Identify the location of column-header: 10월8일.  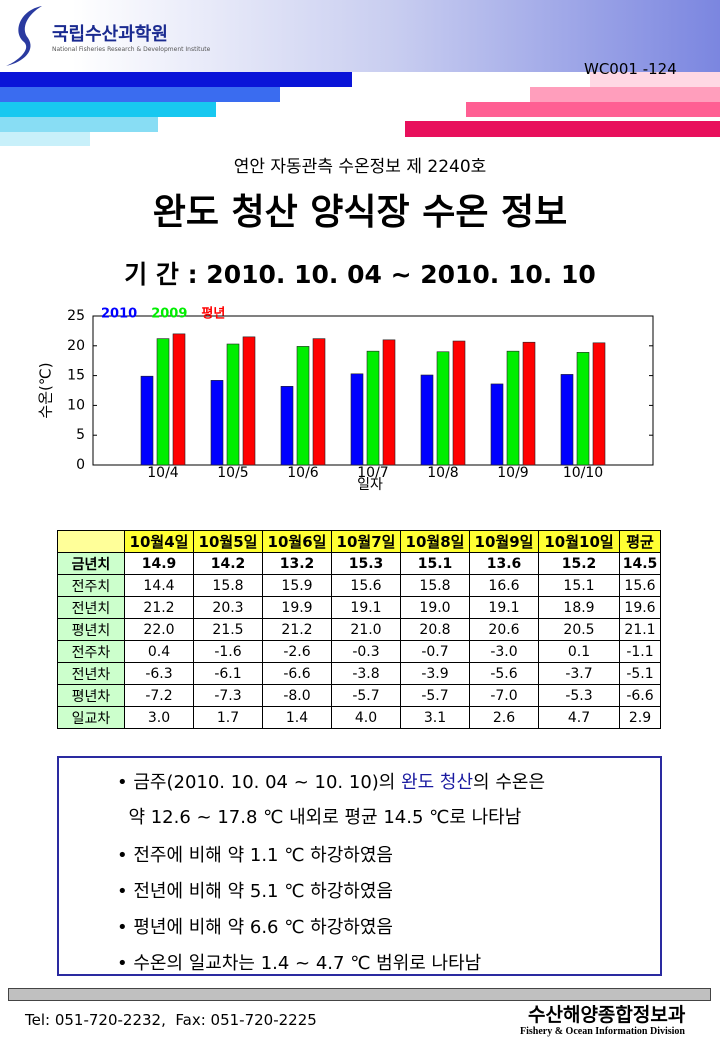
(435, 541).